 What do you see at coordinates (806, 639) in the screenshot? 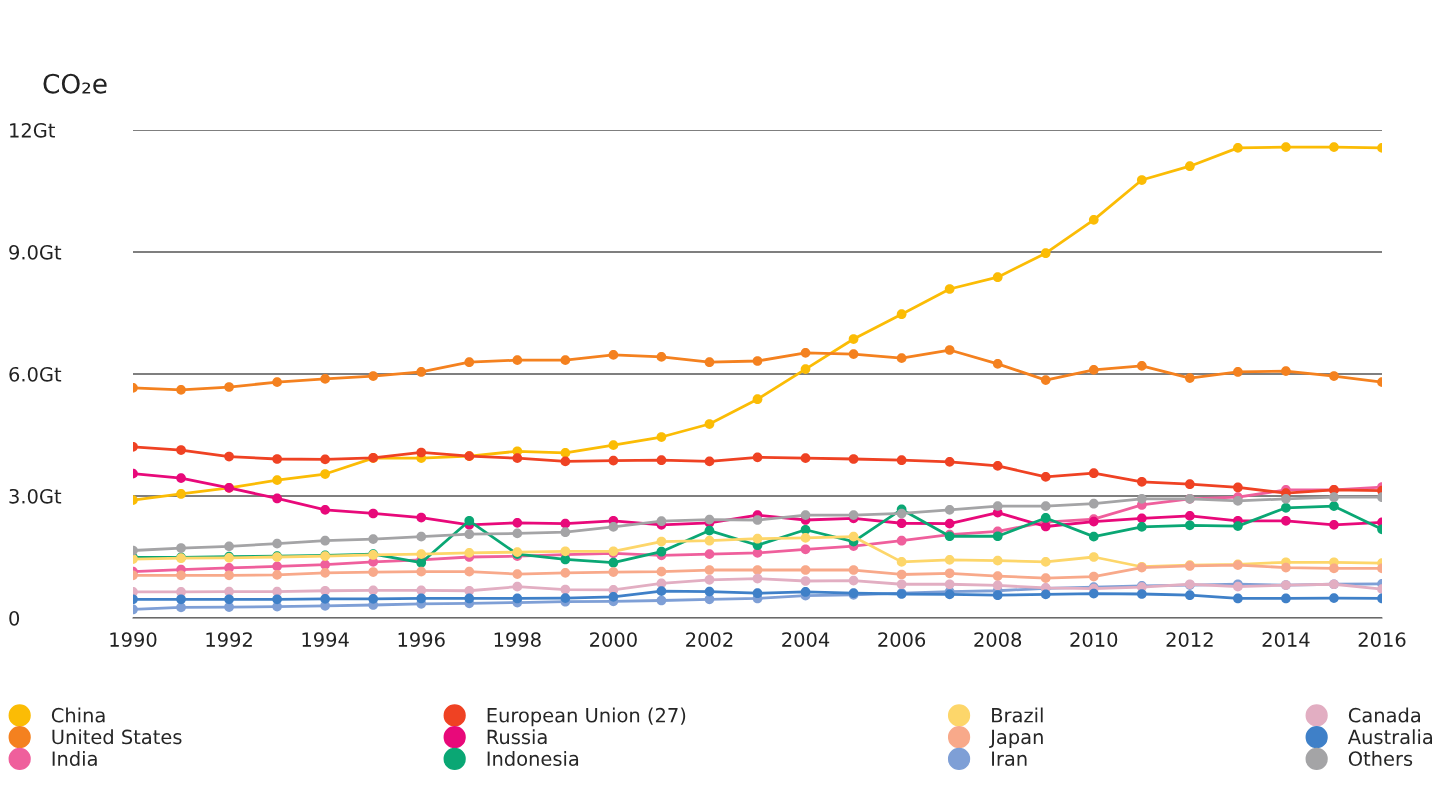
I see `x-tick-label: 2004` at bounding box center [806, 639].